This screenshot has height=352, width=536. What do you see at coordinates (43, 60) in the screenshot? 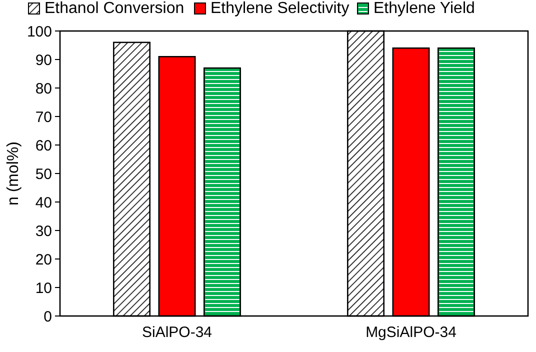
I see `y-tick-label: 90` at bounding box center [43, 60].